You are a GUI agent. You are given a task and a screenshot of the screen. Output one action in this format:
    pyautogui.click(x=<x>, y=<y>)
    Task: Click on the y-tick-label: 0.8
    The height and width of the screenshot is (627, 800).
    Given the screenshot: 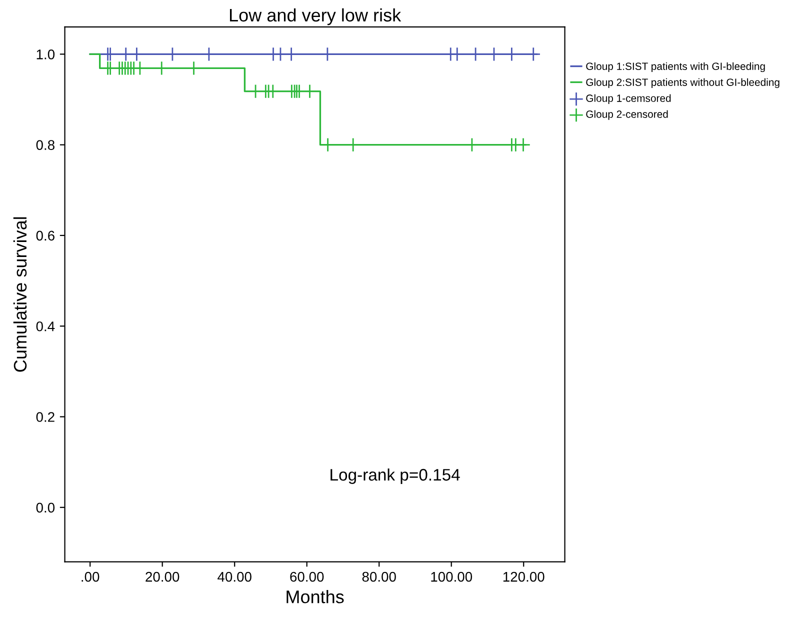 What is the action you would take?
    pyautogui.click(x=45, y=145)
    